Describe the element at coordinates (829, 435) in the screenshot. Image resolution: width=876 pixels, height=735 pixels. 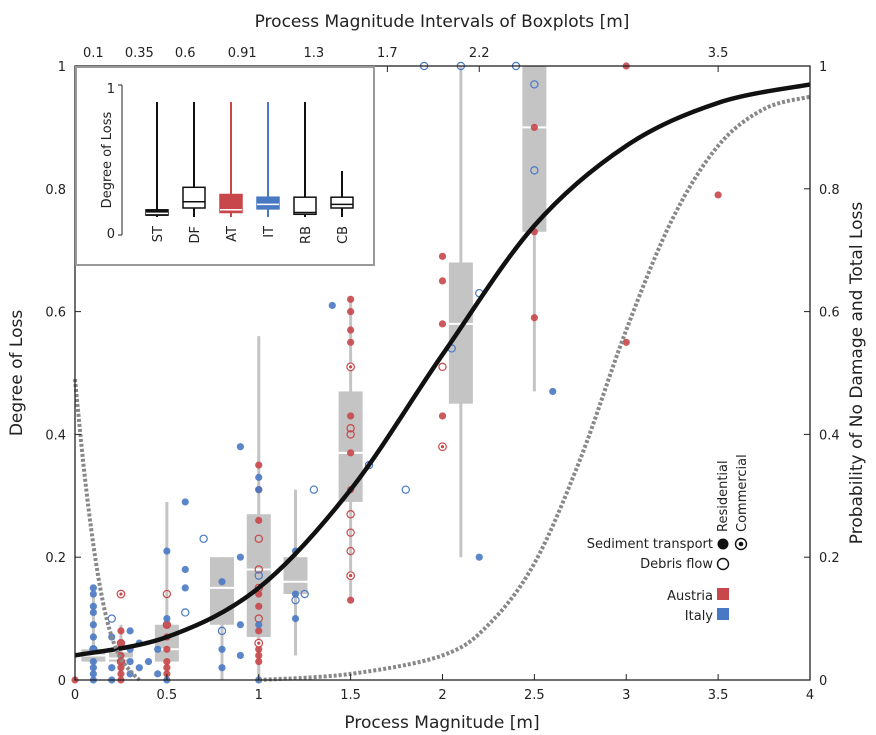
I see `y2-tick-label: 0.4` at that location.